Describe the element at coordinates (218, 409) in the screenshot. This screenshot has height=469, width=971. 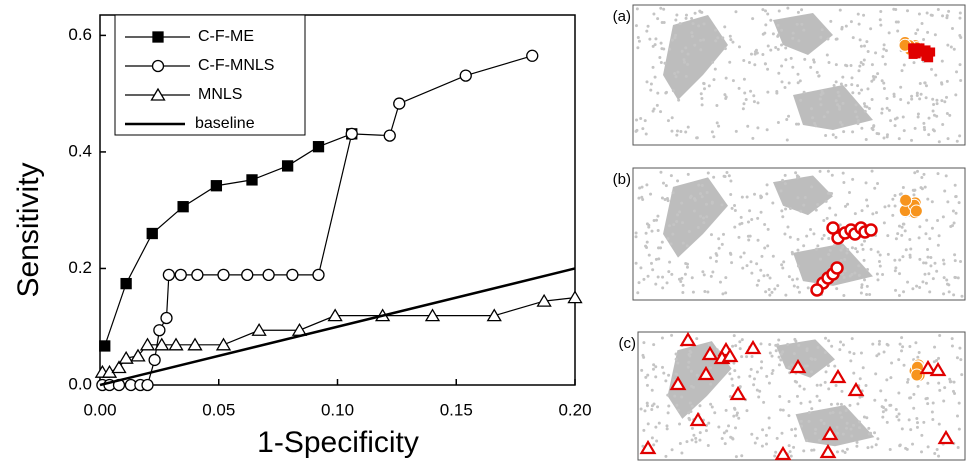
I see `x-tick-label: 0.05` at that location.